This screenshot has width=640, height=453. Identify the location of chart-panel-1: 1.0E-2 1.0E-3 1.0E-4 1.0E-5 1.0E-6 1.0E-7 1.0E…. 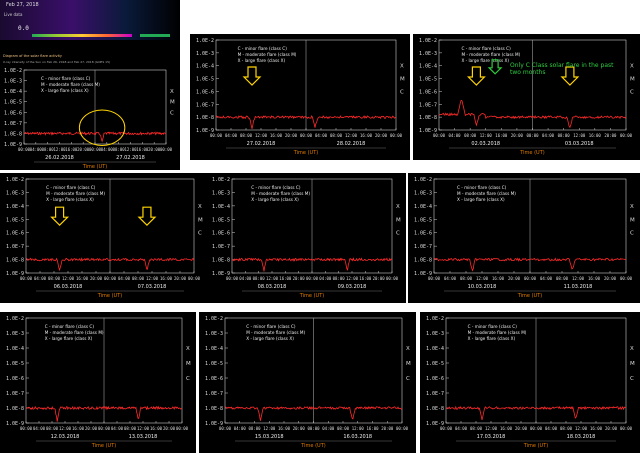
(300, 97).